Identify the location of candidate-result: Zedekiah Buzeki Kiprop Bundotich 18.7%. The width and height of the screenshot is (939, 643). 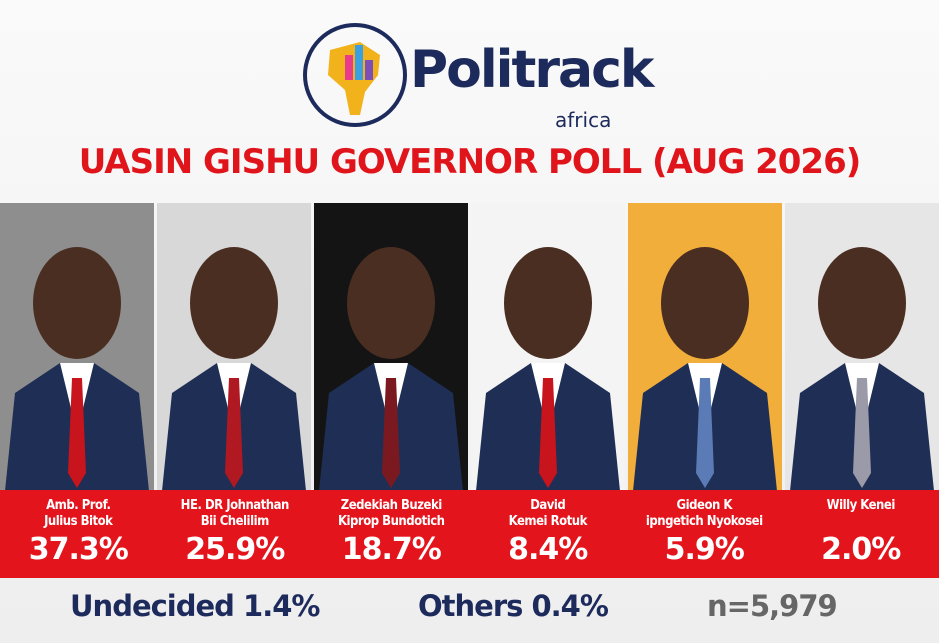
(391, 534).